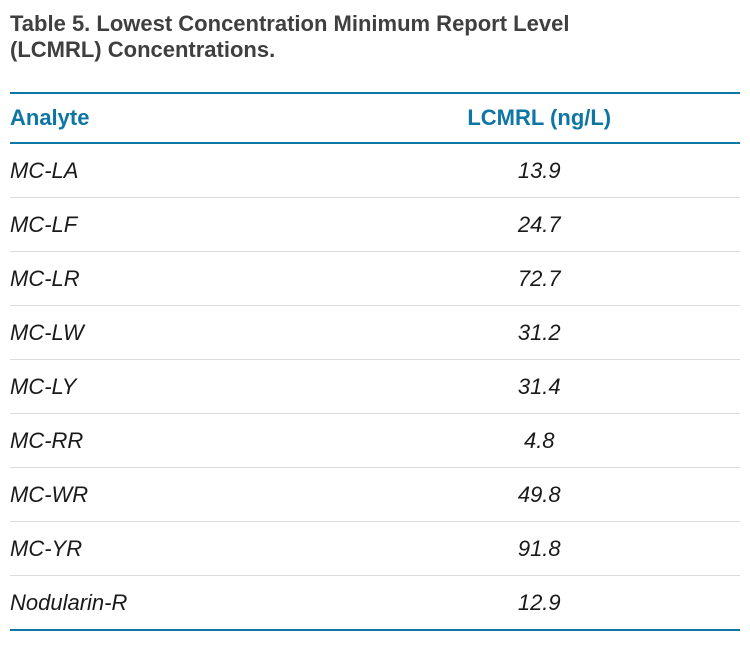 This screenshot has height=648, width=750. Describe the element at coordinates (539, 118) in the screenshot. I see `column-header-lcmrl: LCMRL (ng/L)` at that location.